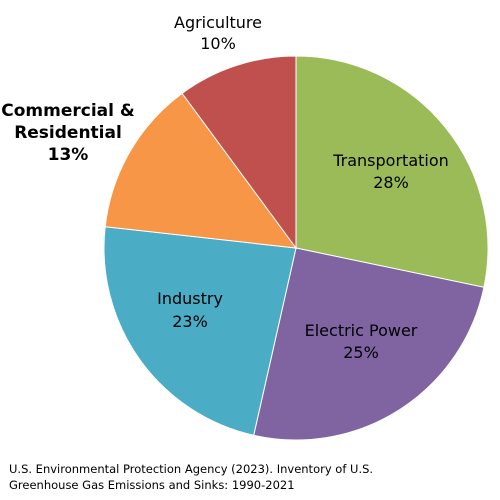 The image size is (500, 500). I want to click on slice-label-electric-power: Electric Power 25%, so click(361, 341).